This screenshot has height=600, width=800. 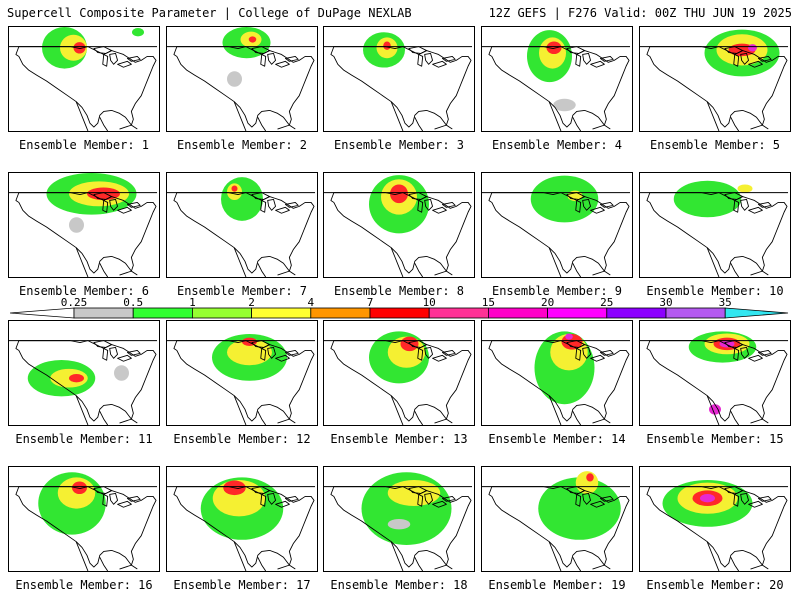 I want to click on ensemble-member-label: Ensemble Member: 4, so click(x=557, y=145).